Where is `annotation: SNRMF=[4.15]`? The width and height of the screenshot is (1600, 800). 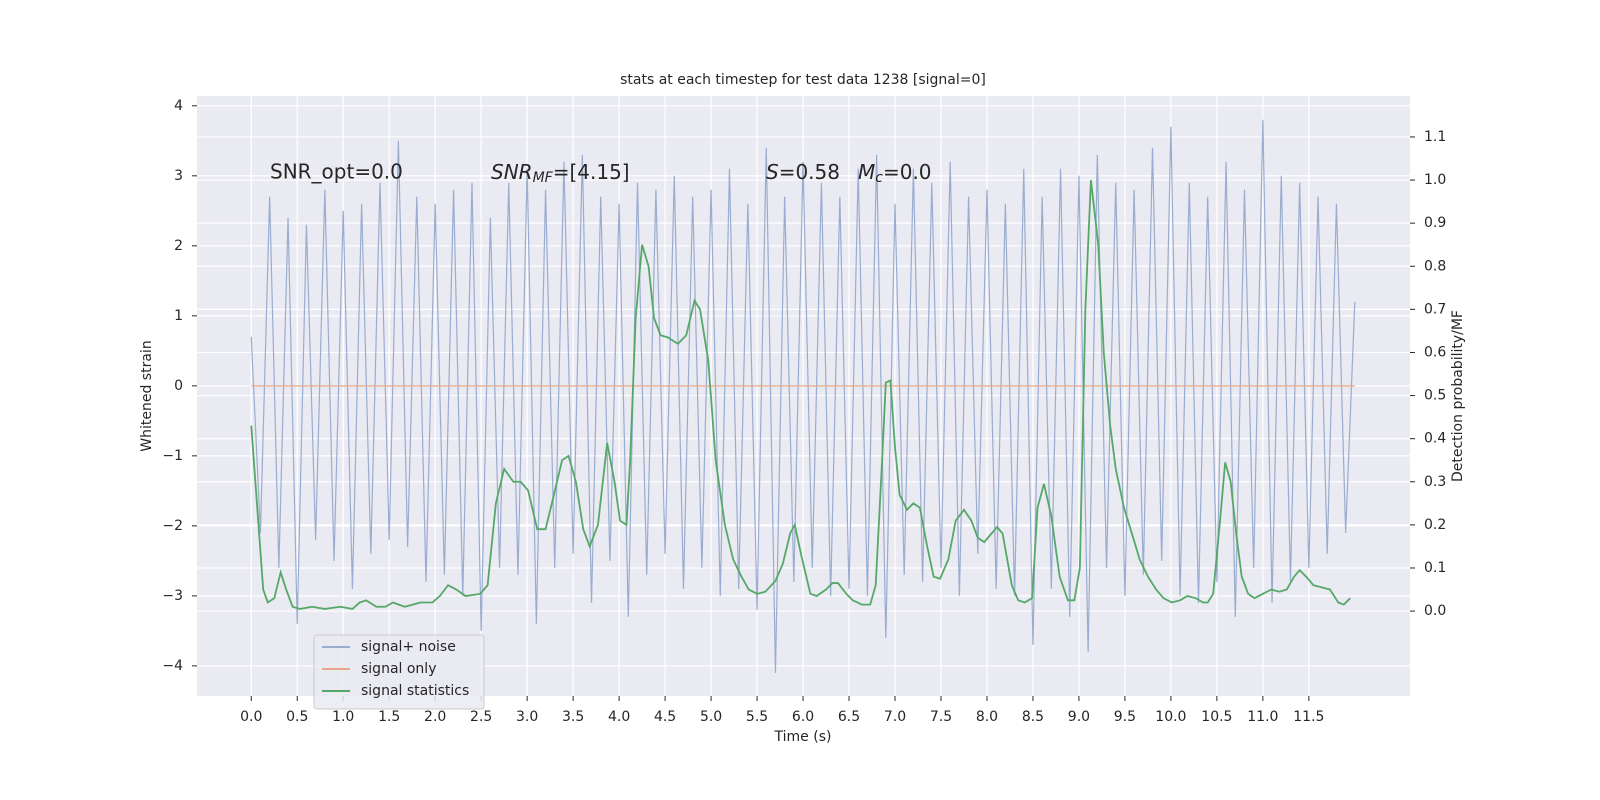
annotation: SNRMF=[4.15] is located at coordinates (560, 173).